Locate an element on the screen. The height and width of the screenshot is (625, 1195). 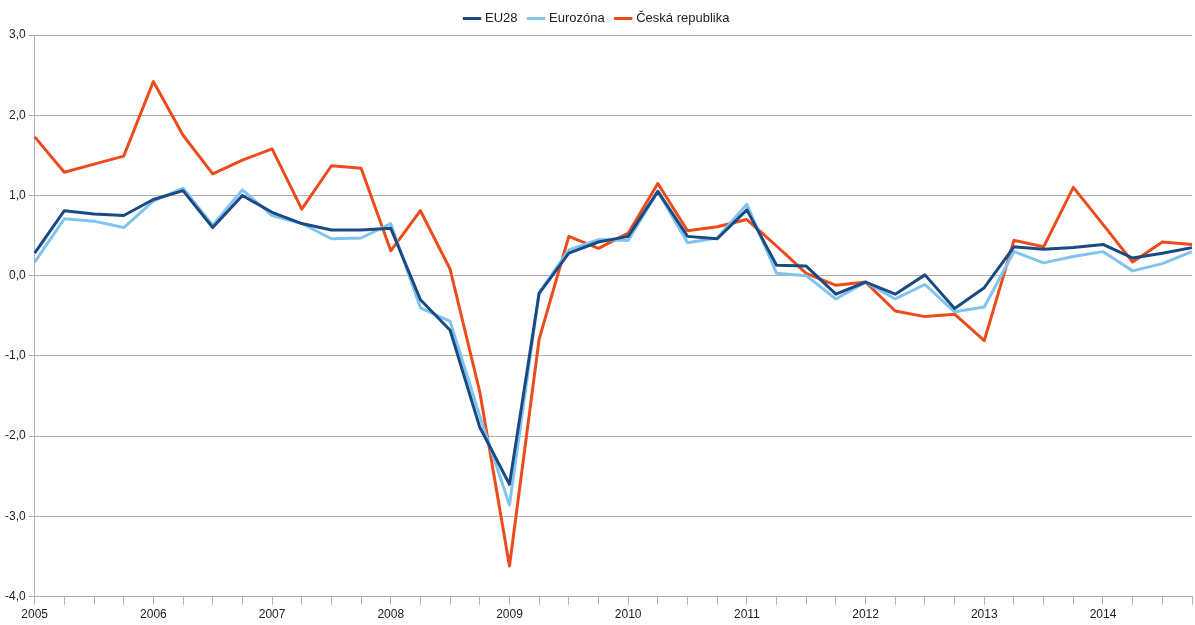
y-tick-label: -2,0 is located at coordinates (15, 435).